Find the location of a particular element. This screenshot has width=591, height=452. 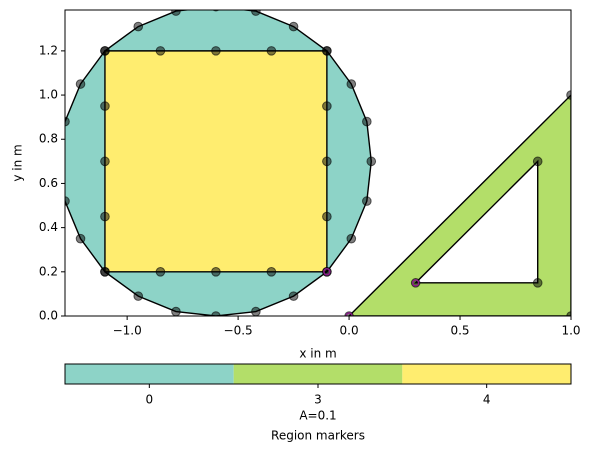

y-tick-label: 0.6 is located at coordinates (48, 183).